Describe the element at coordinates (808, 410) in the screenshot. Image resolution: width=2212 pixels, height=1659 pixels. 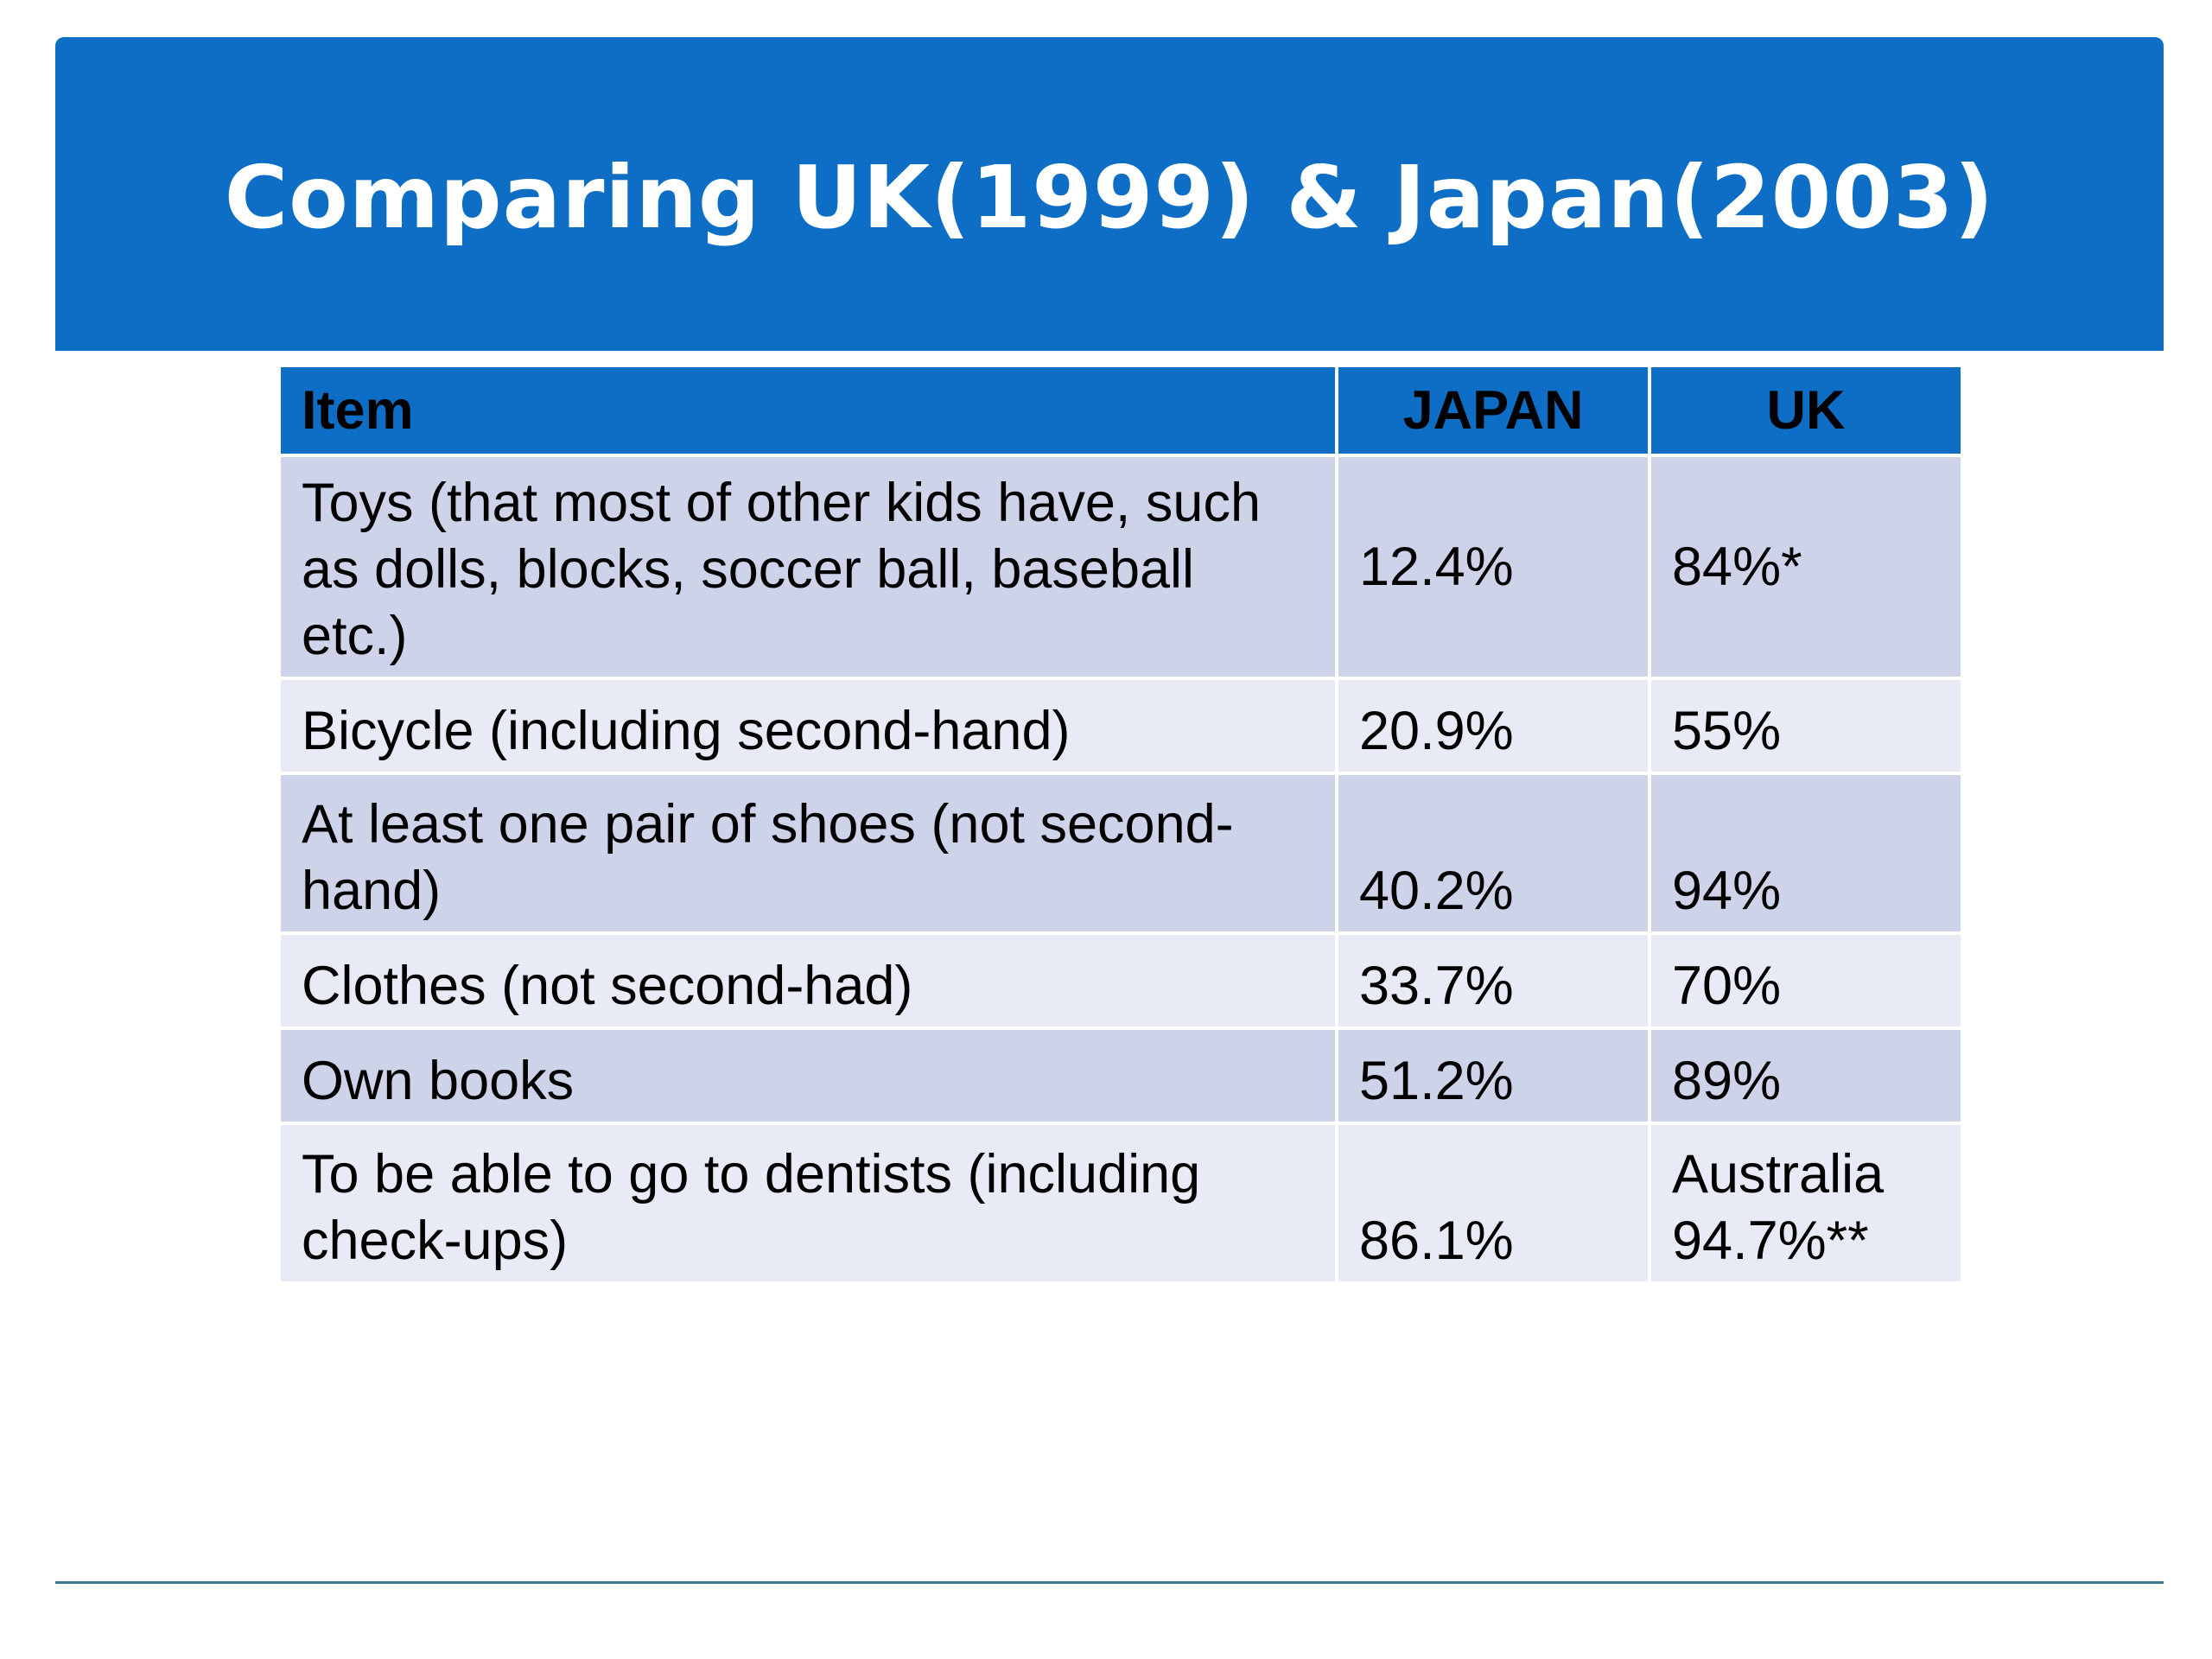
I see `header-item: Item` at that location.